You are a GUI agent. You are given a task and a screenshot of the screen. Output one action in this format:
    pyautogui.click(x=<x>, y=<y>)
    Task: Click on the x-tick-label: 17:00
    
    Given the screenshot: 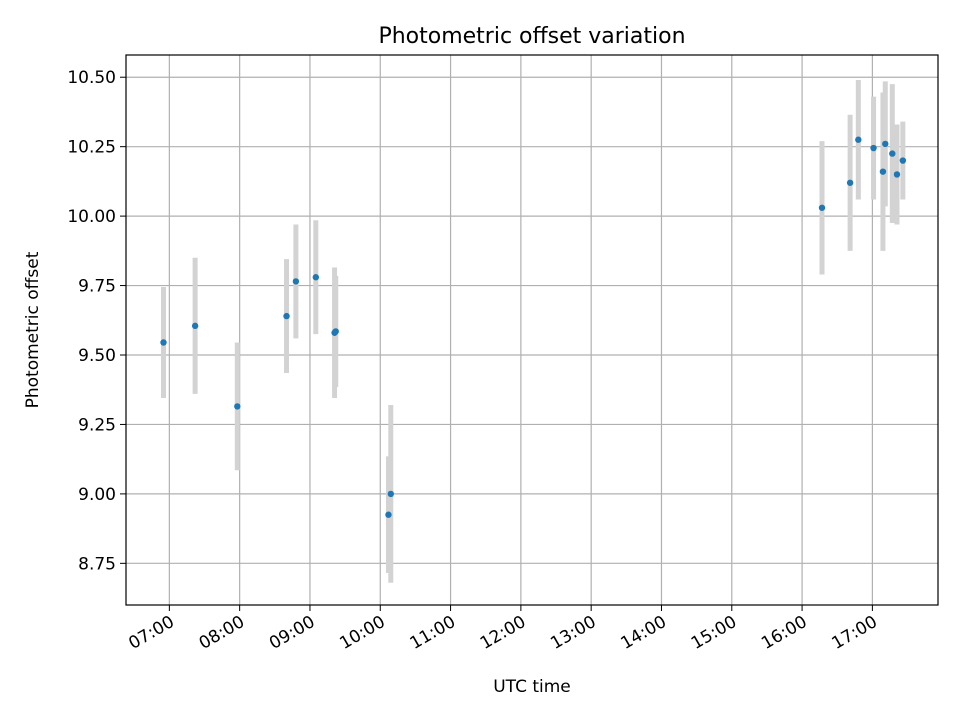 What is the action you would take?
    pyautogui.click(x=854, y=633)
    